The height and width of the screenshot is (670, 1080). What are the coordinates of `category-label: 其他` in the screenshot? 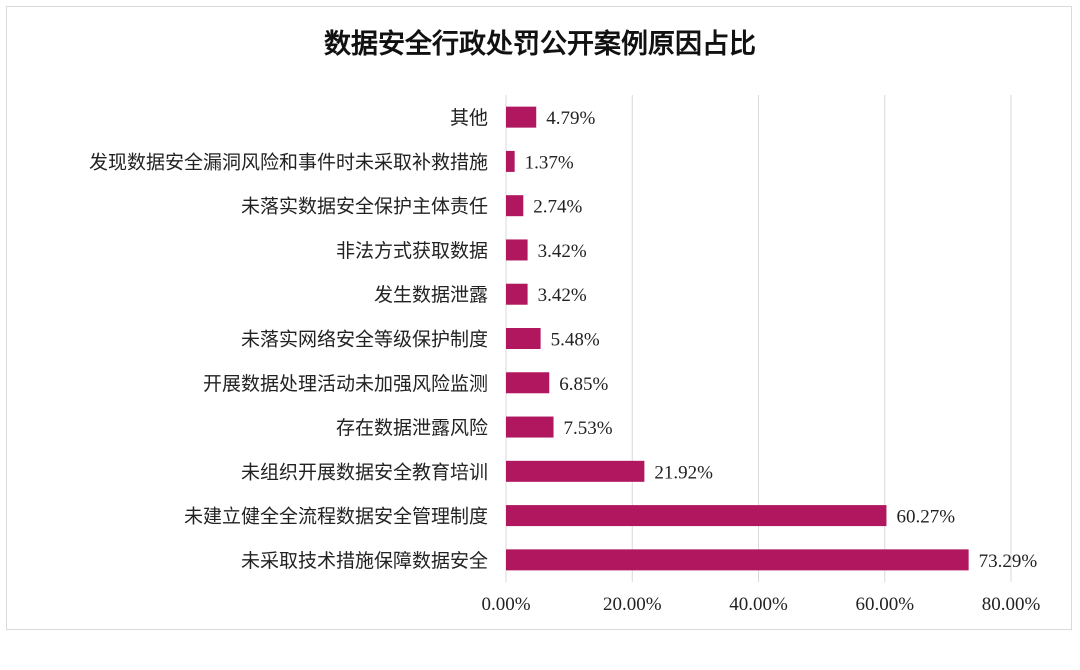 It's located at (469, 118).